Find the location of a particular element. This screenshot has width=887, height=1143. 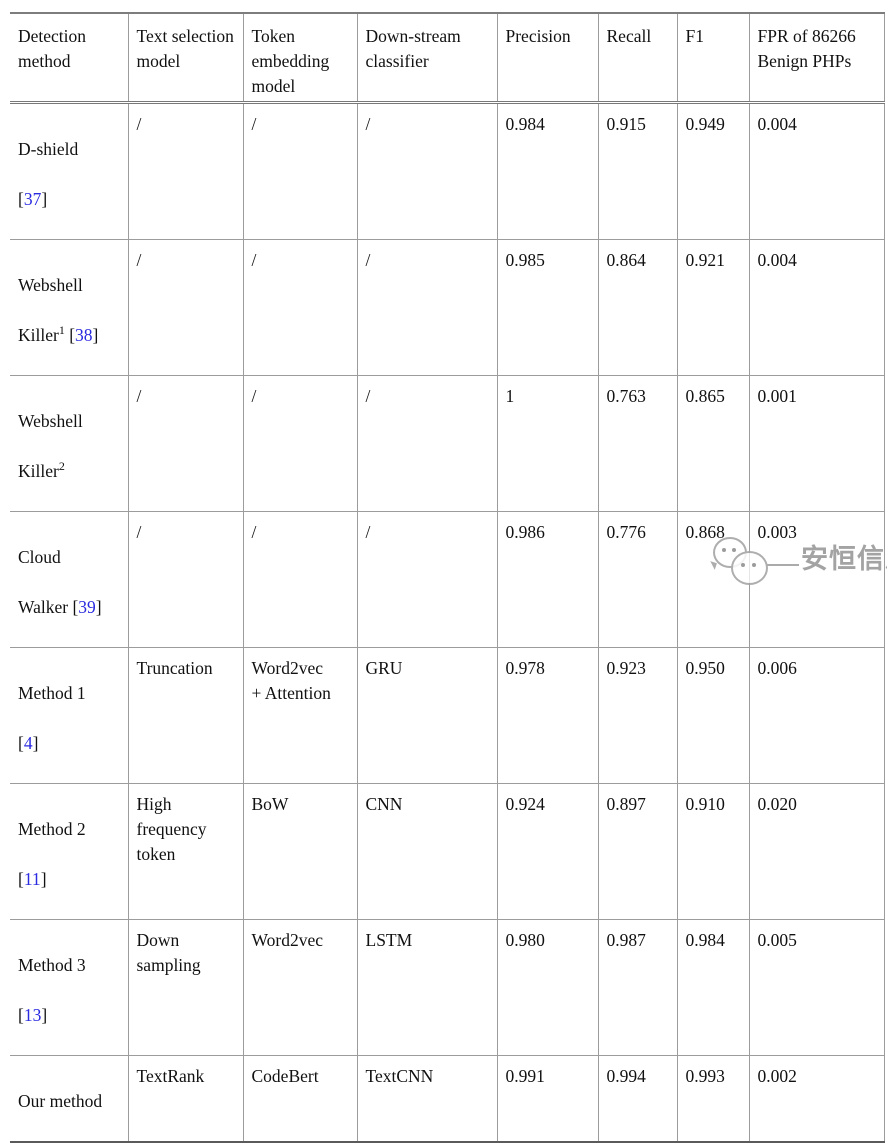

cell-method: Method 3 [13] is located at coordinates (69, 987).